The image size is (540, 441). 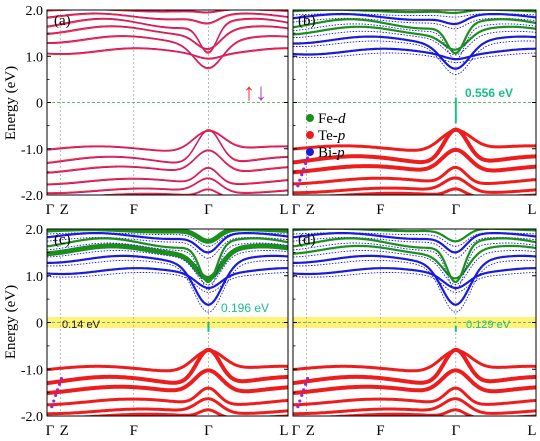 What do you see at coordinates (261, 93) in the screenshot?
I see `spin-down-arrow: ↓` at bounding box center [261, 93].